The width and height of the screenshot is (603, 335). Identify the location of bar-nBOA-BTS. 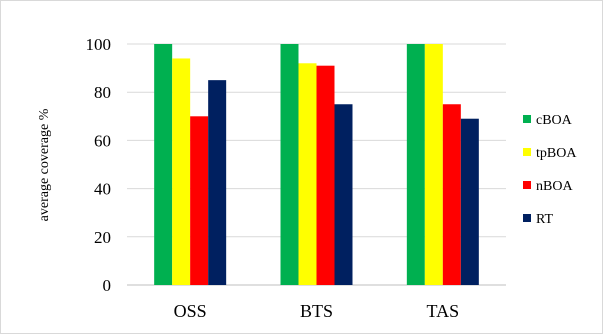
(325, 175).